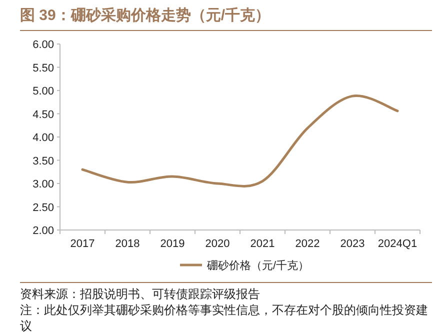 Image resolution: width=438 pixels, height=335 pixels. What do you see at coordinates (217, 244) in the screenshot?
I see `x-tick-label: 2020` at bounding box center [217, 244].